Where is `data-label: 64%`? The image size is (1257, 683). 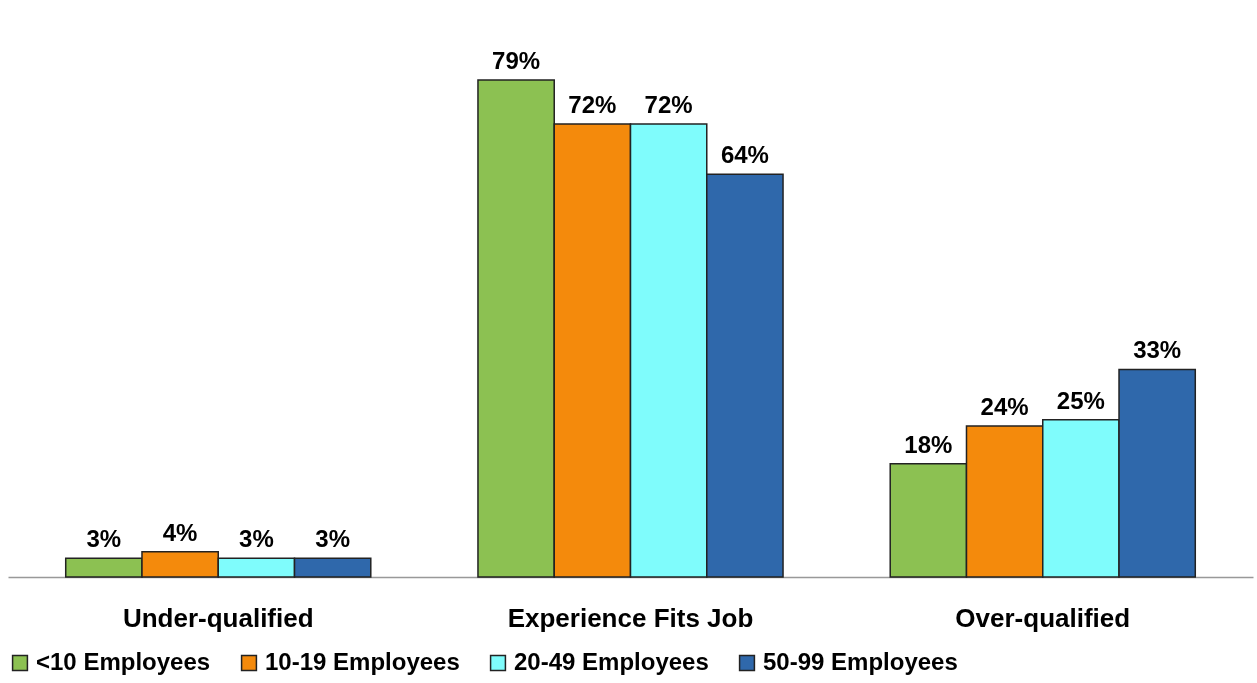
data-label: 64% is located at coordinates (744, 155).